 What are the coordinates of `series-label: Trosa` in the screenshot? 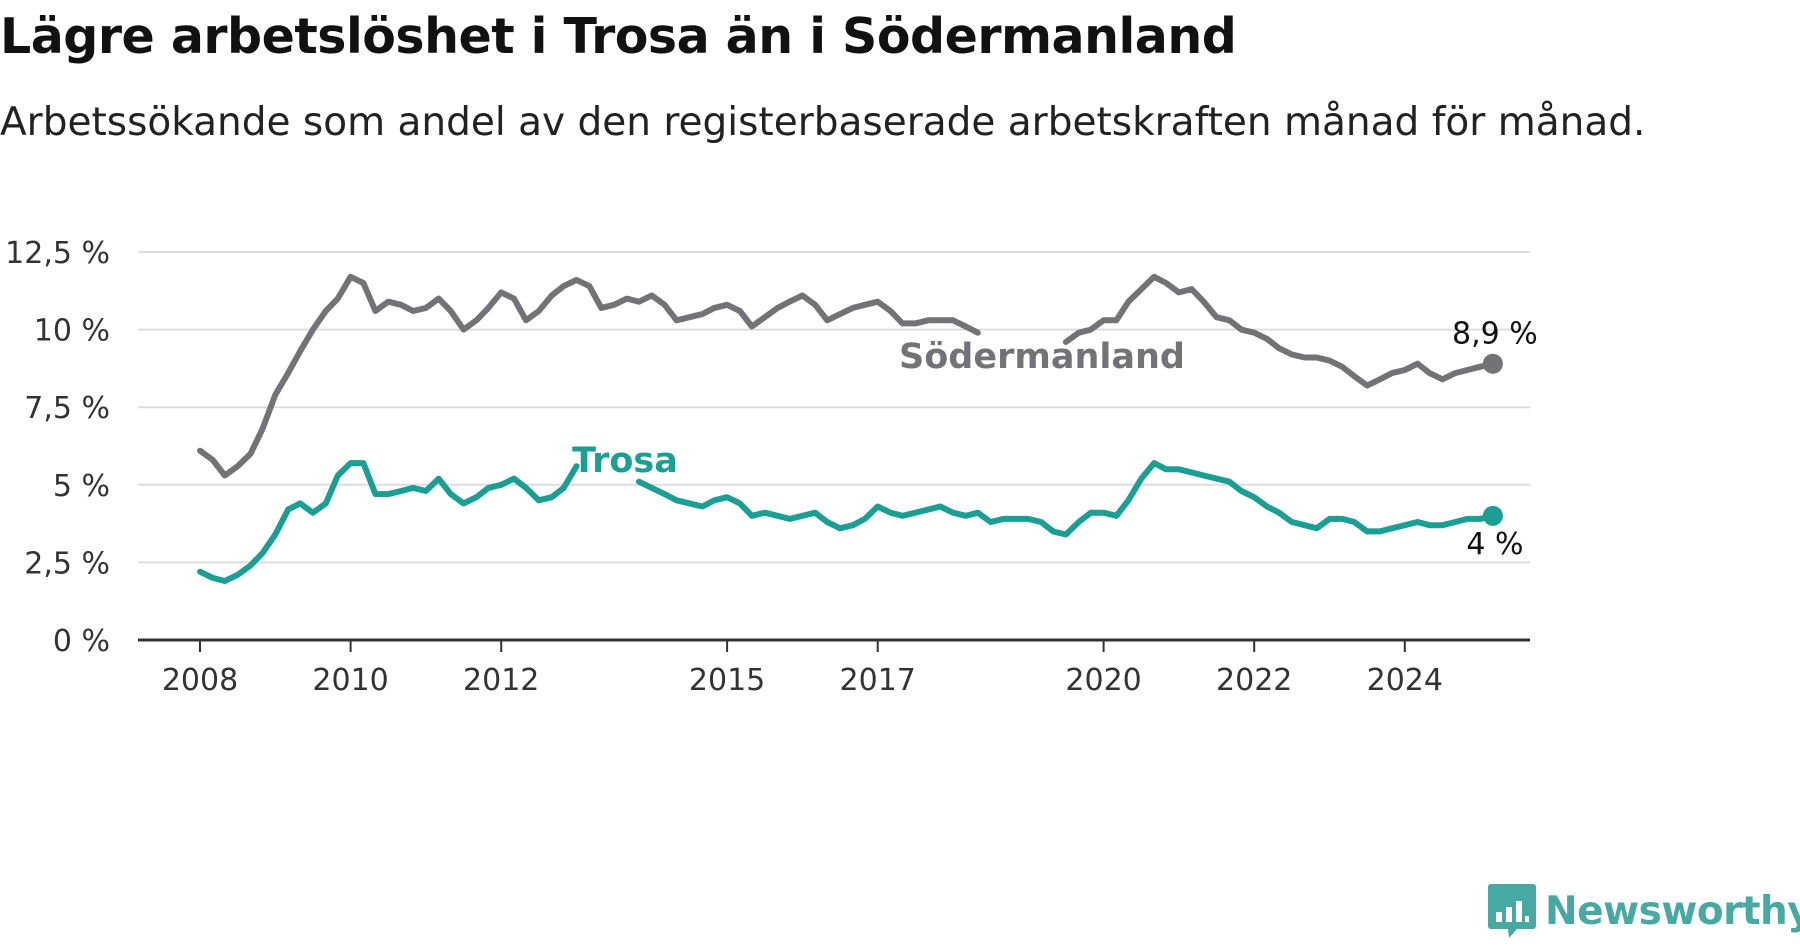 It's located at (625, 461).